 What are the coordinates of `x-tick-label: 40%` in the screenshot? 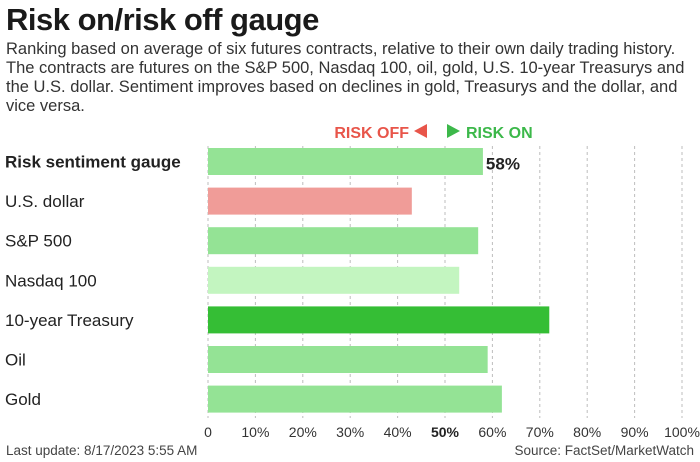 It's located at (398, 432).